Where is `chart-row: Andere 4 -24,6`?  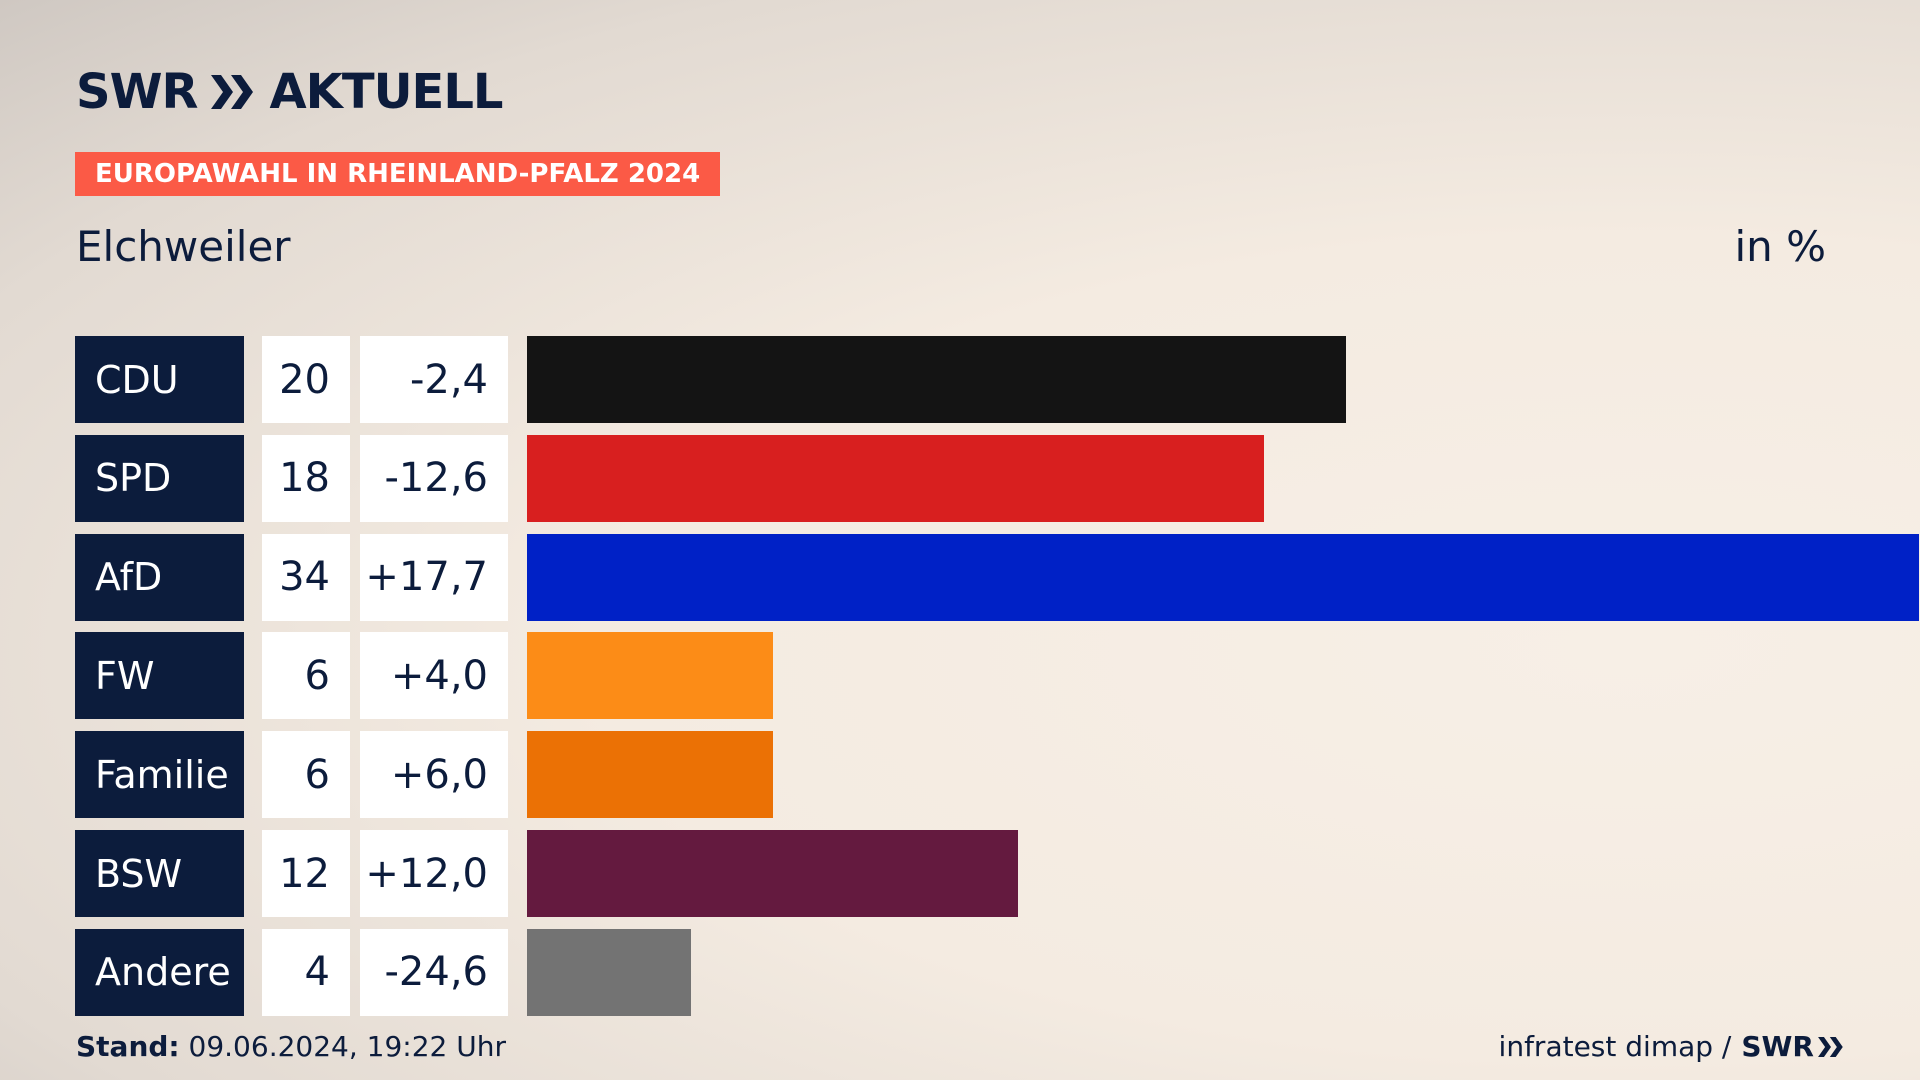 chart-row: Andere 4 -24,6 is located at coordinates (960, 972).